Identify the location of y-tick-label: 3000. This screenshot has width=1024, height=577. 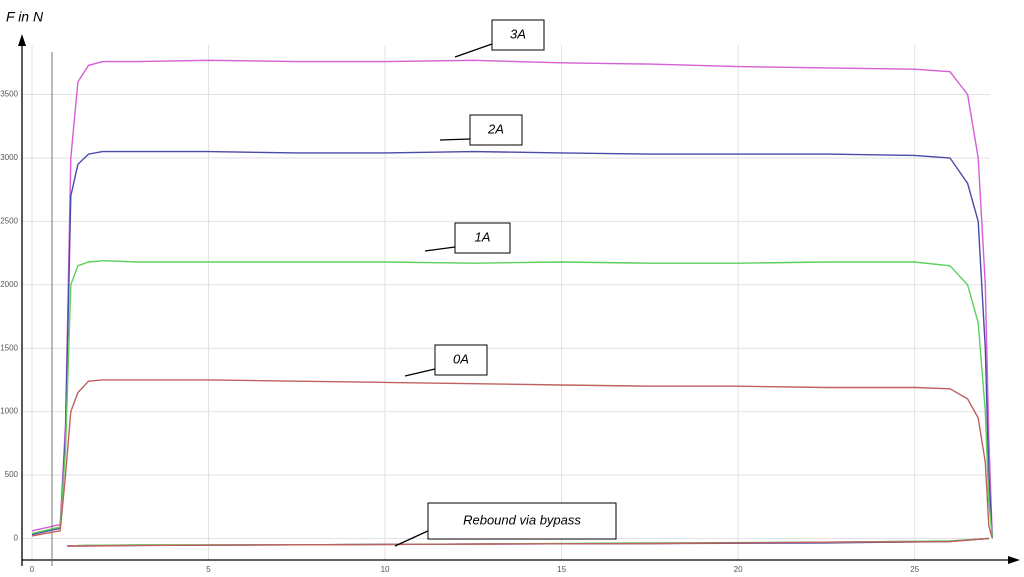
(9, 157).